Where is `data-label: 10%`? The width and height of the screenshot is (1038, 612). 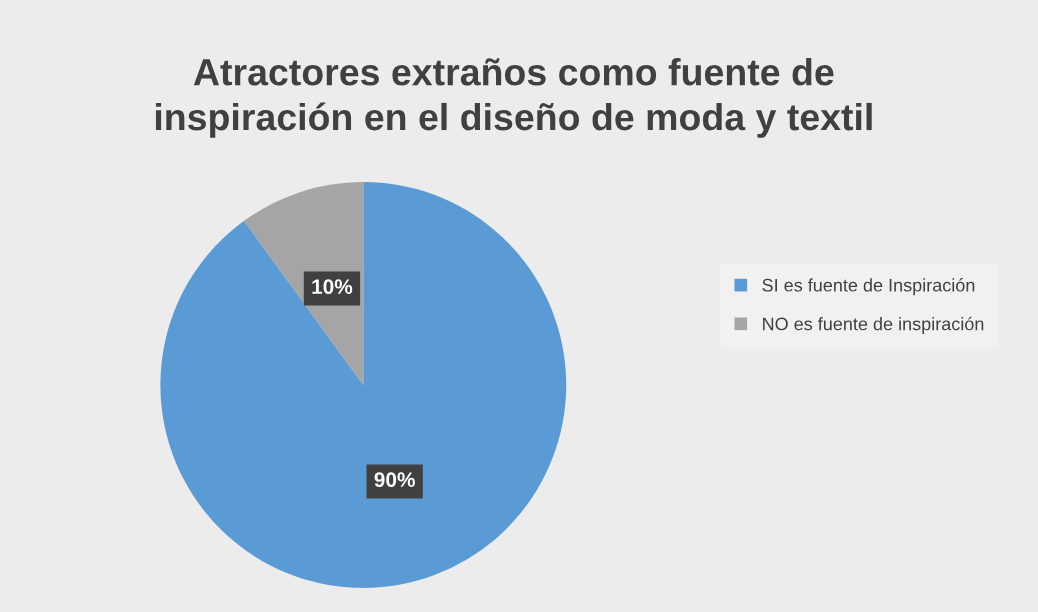
data-label: 10% is located at coordinates (332, 287).